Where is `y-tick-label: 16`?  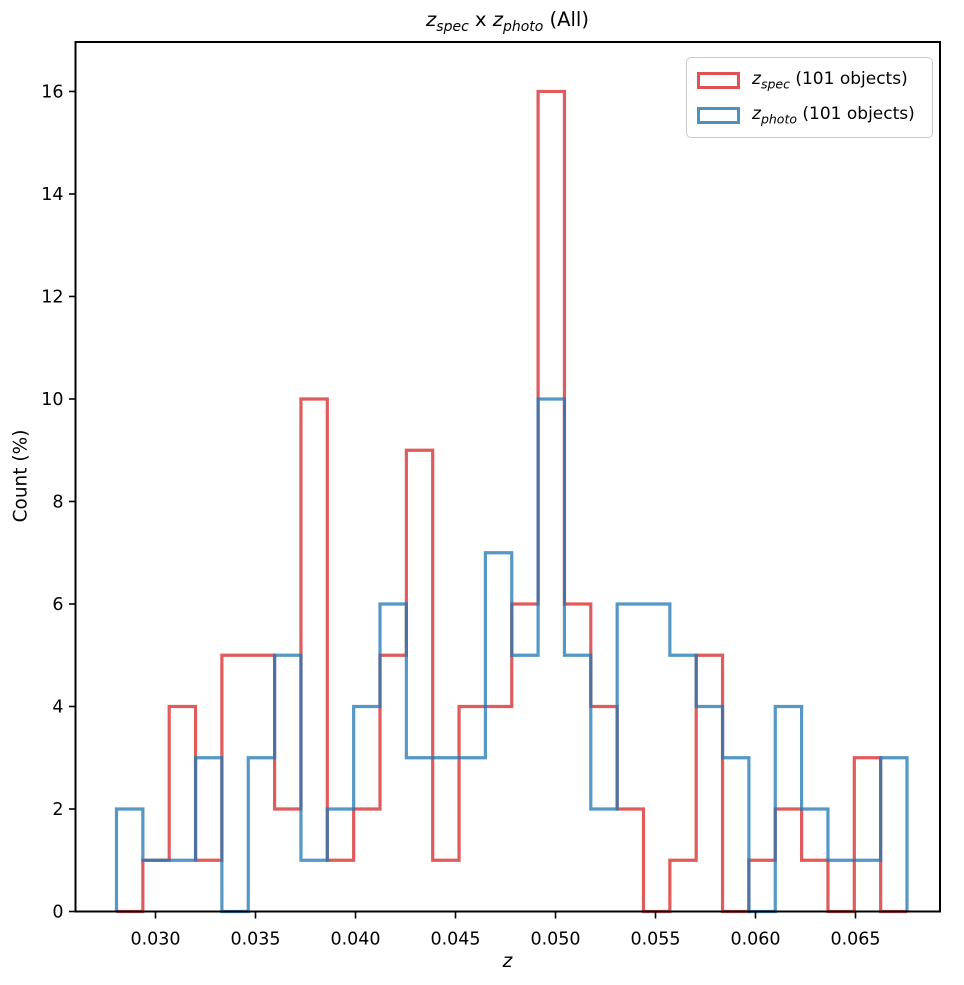
y-tick-label: 16 is located at coordinates (52, 92).